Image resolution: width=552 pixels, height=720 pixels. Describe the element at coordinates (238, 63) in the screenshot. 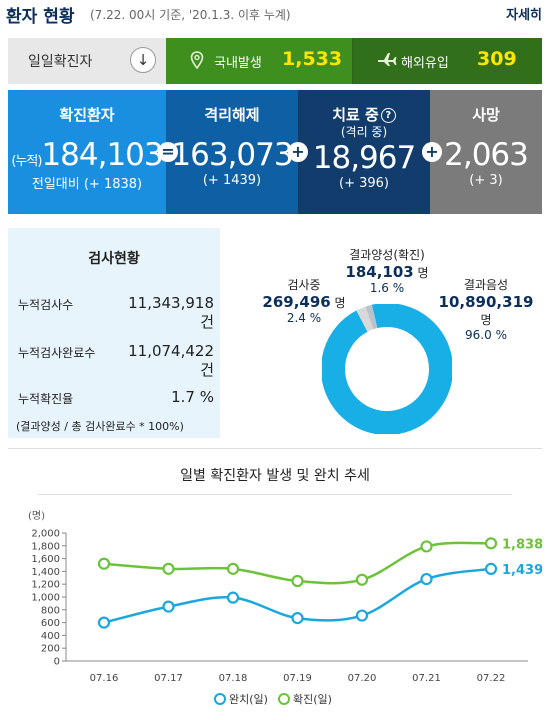

I see `domestic-label: 국내발생` at that location.